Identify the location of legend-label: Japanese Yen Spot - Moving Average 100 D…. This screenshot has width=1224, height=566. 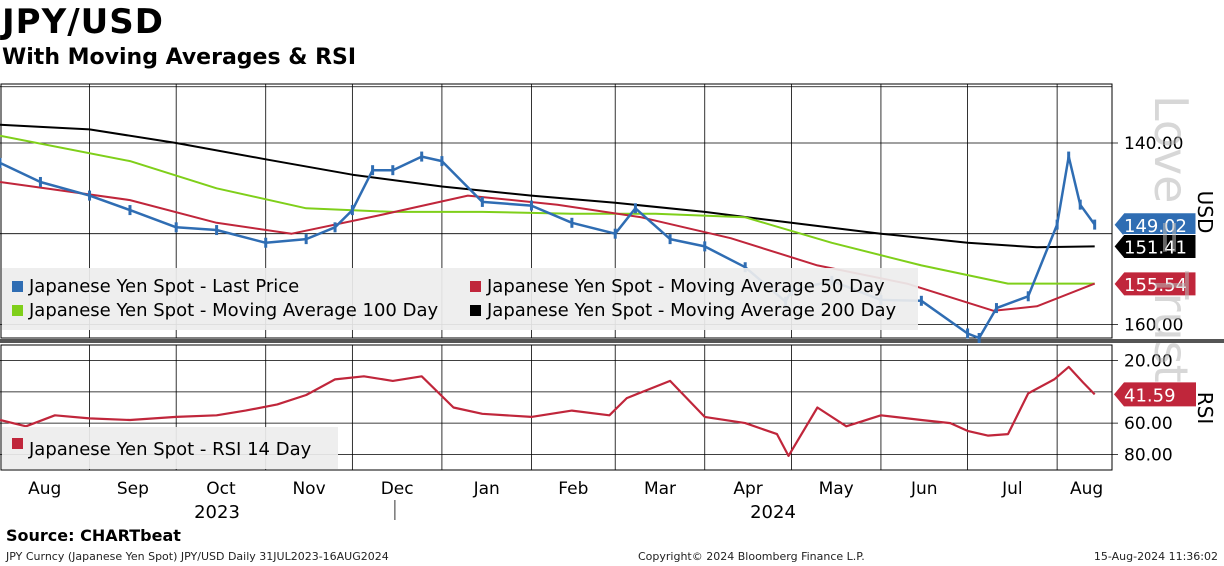
(233, 310).